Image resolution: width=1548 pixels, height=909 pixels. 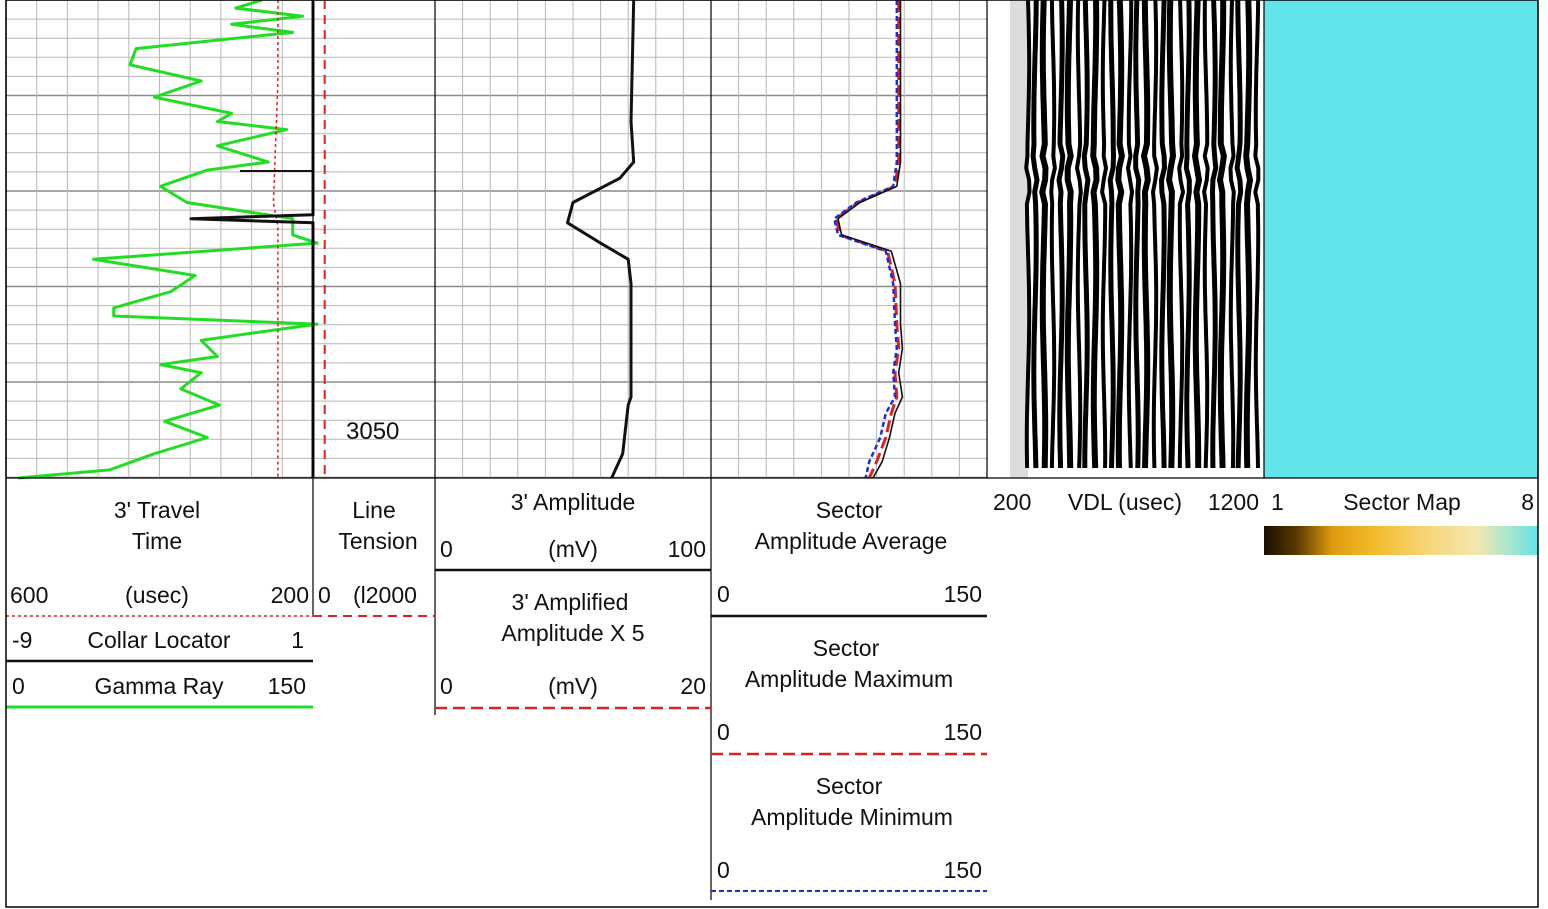 What do you see at coordinates (573, 549) in the screenshot?
I see `amplitude-unit: (mV)` at bounding box center [573, 549].